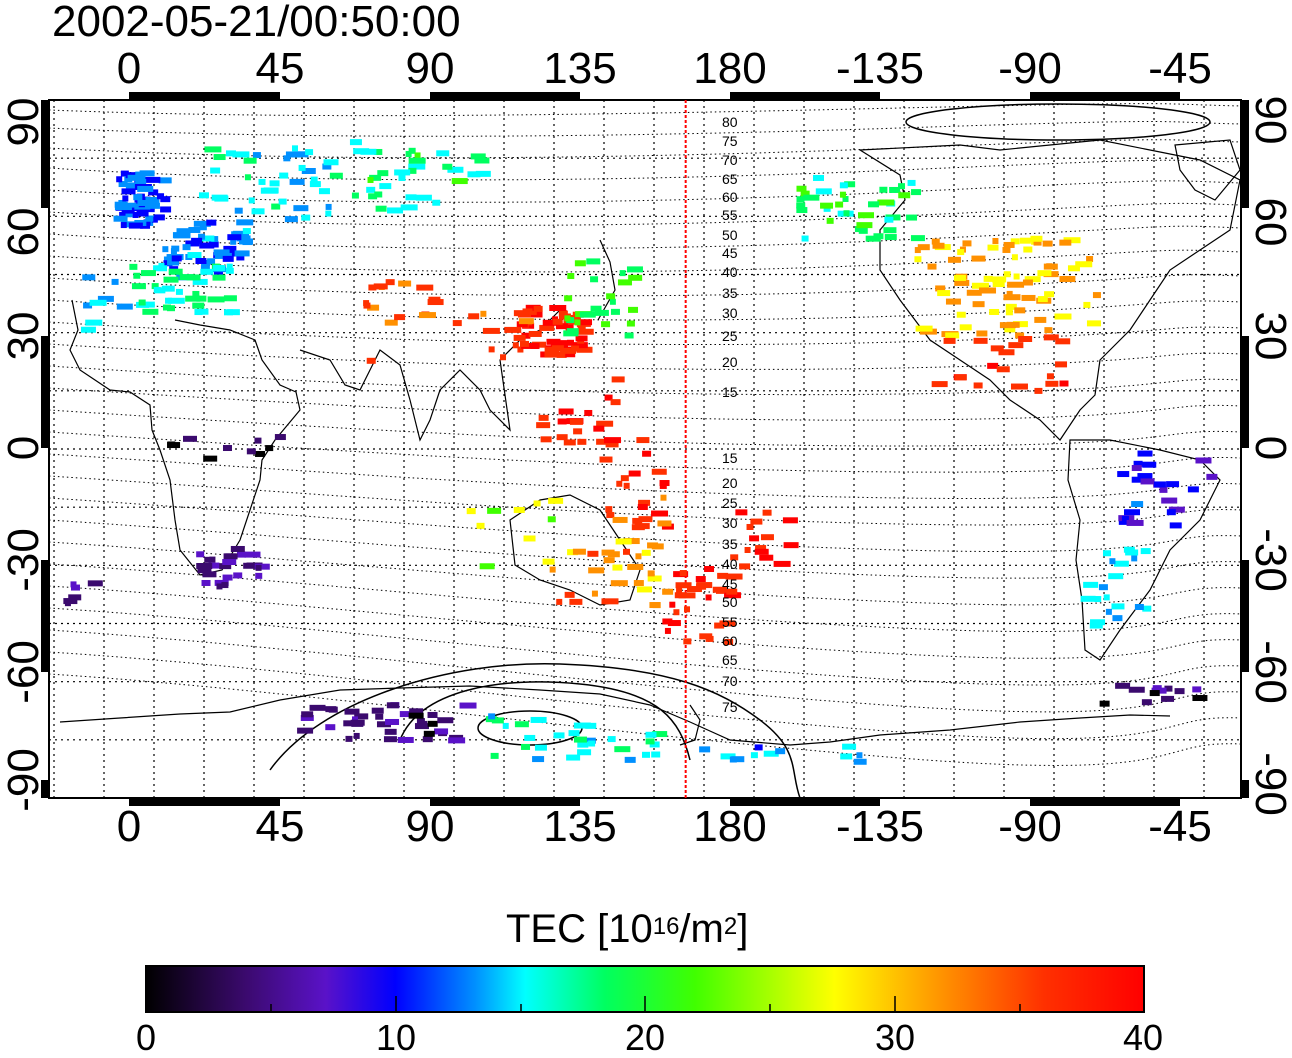  What do you see at coordinates (645, 1004) in the screenshot?
I see `colorbar-ticks` at bounding box center [645, 1004].